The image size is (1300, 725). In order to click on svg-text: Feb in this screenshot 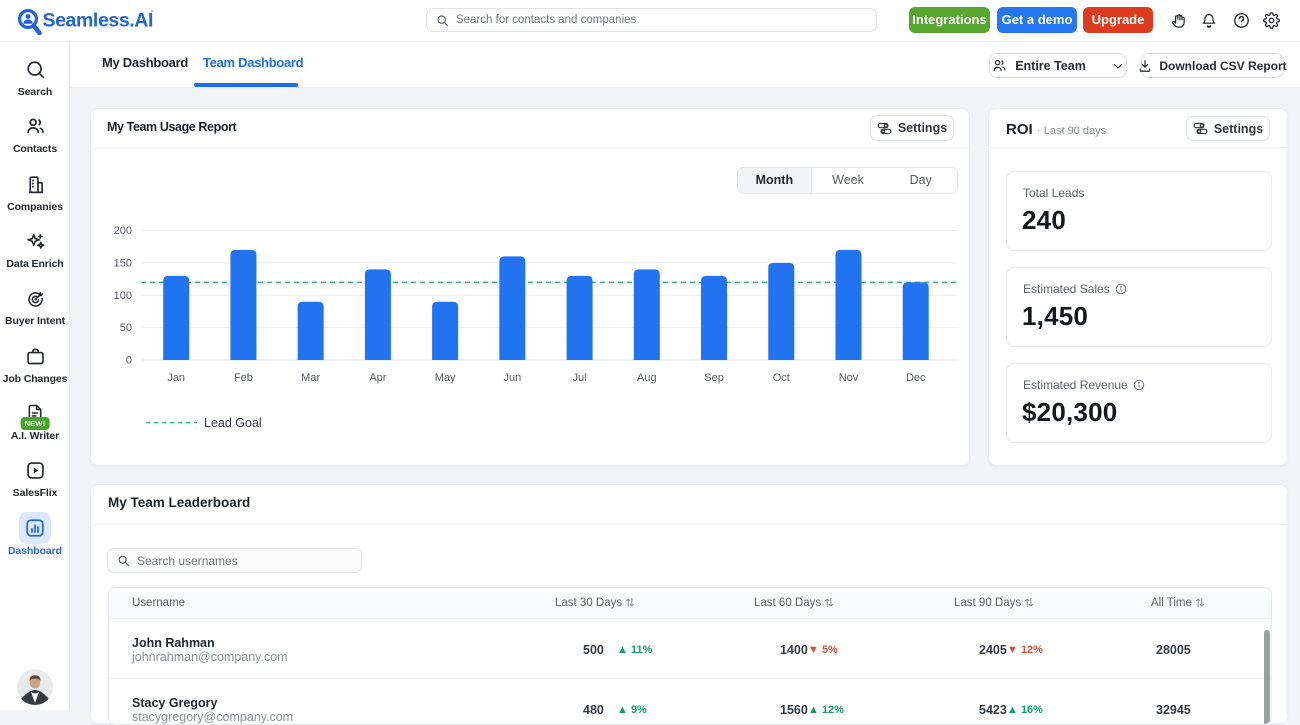, I will do `click(243, 378)`.